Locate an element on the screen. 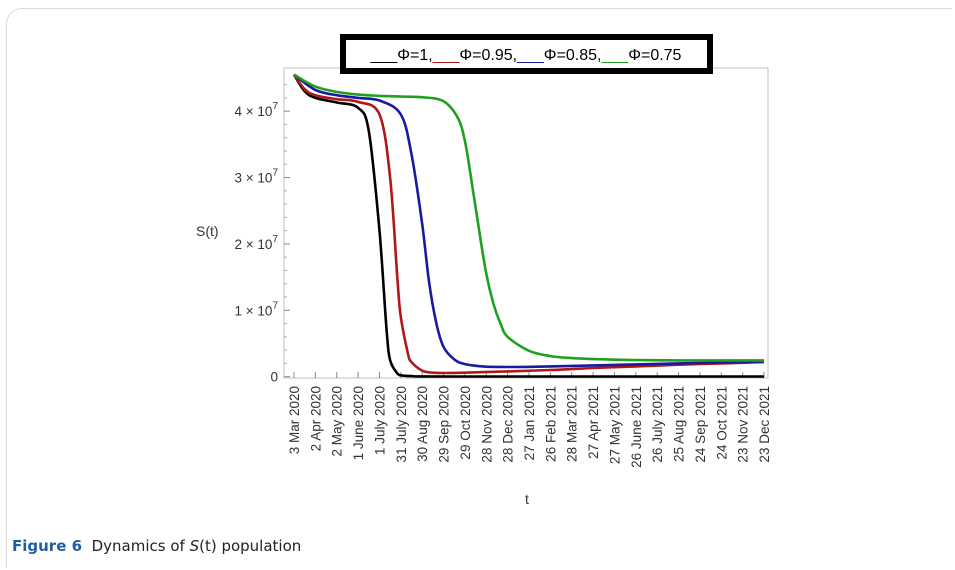 The height and width of the screenshot is (570, 955). legend-text: ___Φ=1,___Φ=0.95,___Φ=0.85,___Φ=0.75 is located at coordinates (526, 55).